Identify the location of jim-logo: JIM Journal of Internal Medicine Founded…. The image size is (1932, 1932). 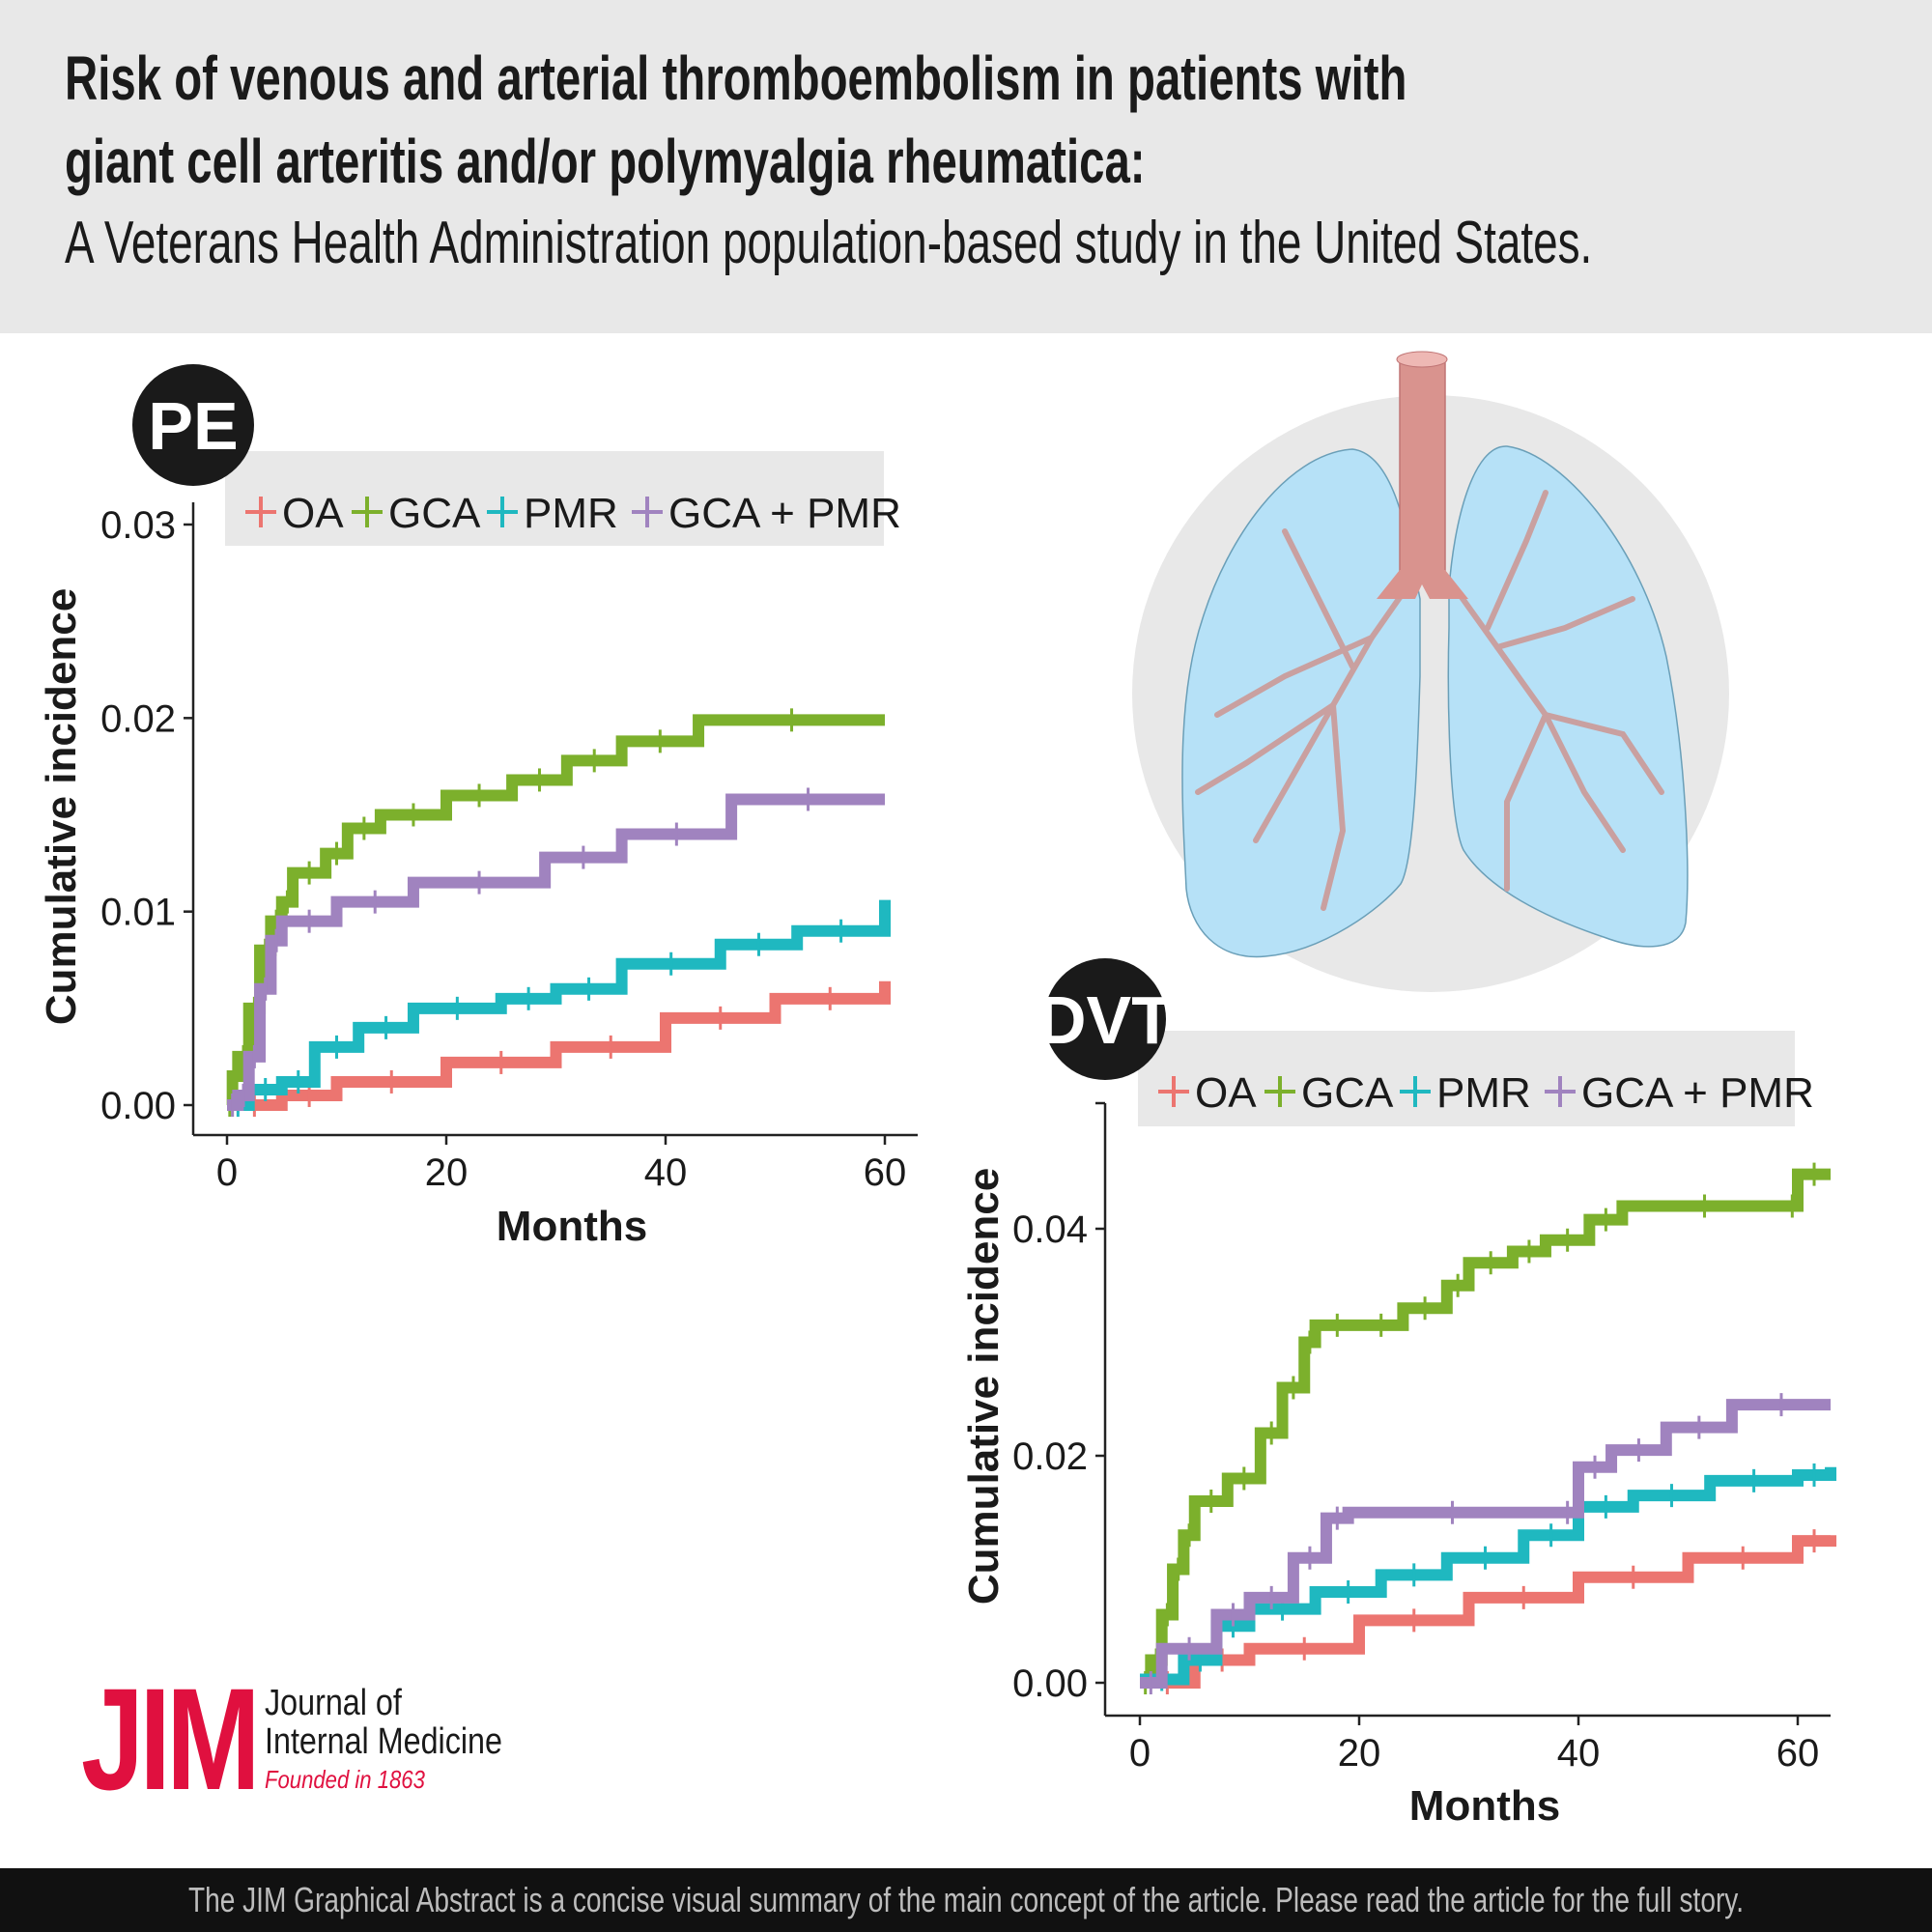
(291, 1739).